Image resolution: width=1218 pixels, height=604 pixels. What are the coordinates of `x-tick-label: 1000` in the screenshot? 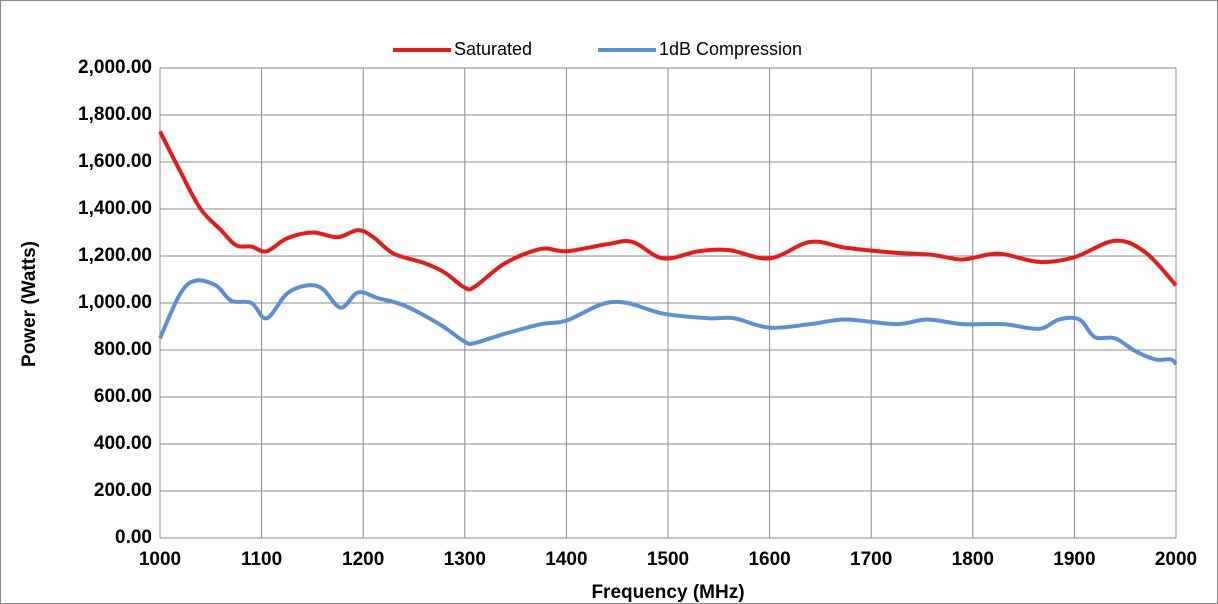 It's located at (160, 559).